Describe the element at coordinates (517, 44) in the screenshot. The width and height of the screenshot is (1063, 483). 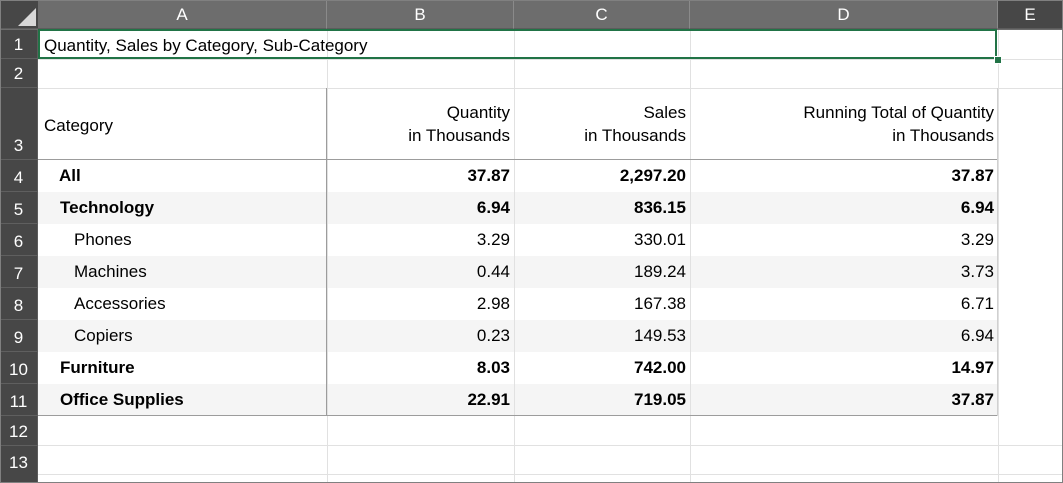
I see `cell-selection` at that location.